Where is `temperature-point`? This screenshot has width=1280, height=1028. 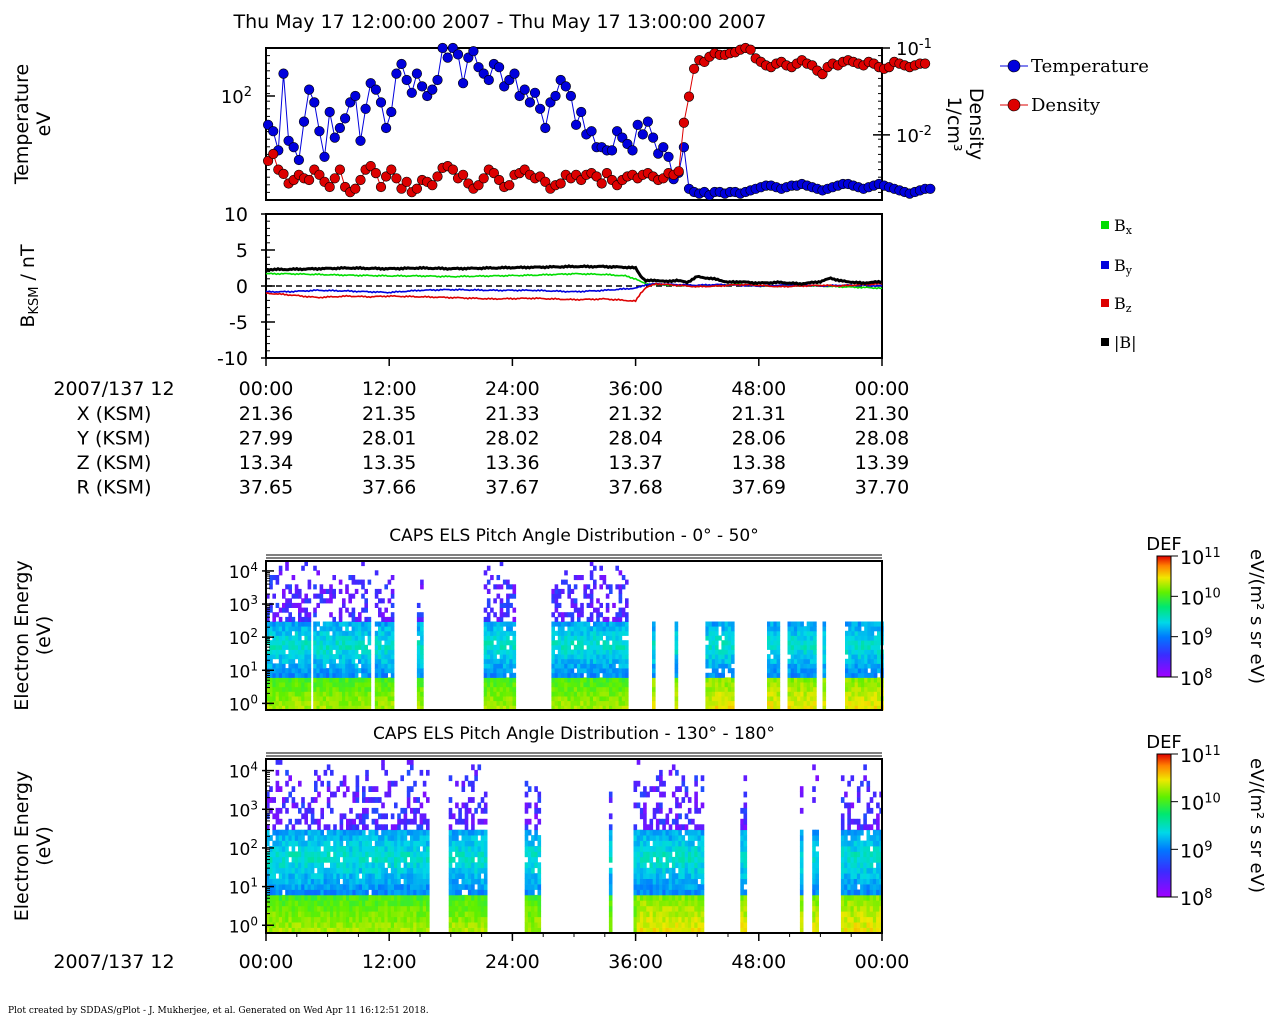 temperature-point is located at coordinates (320, 131).